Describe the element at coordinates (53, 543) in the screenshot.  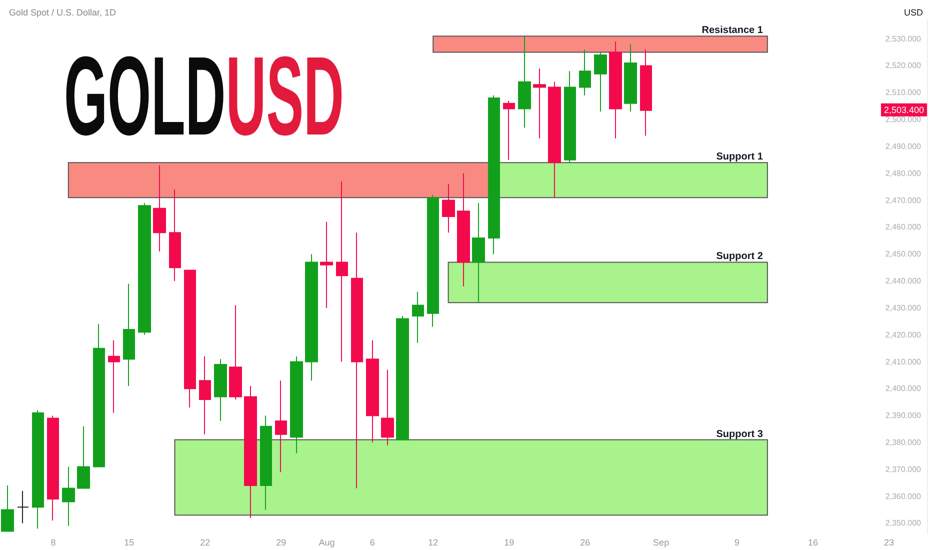
I see `x-tick-label: 8` at that location.